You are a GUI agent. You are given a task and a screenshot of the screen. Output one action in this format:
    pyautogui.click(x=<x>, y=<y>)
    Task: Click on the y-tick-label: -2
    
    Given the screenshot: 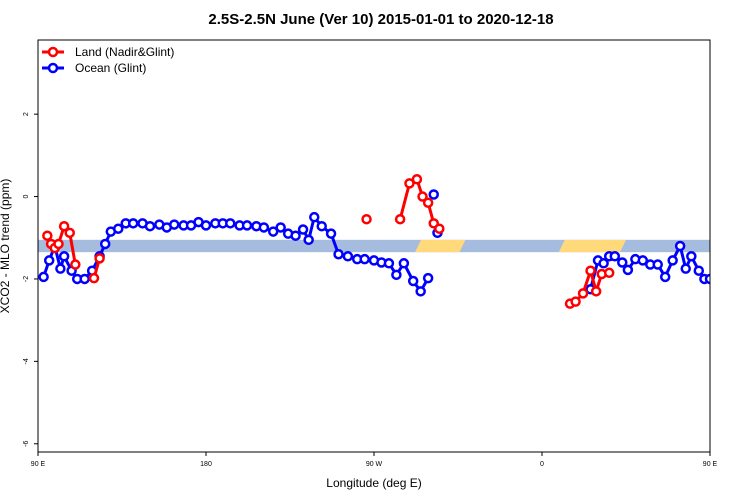 What is the action you would take?
    pyautogui.click(x=26, y=279)
    